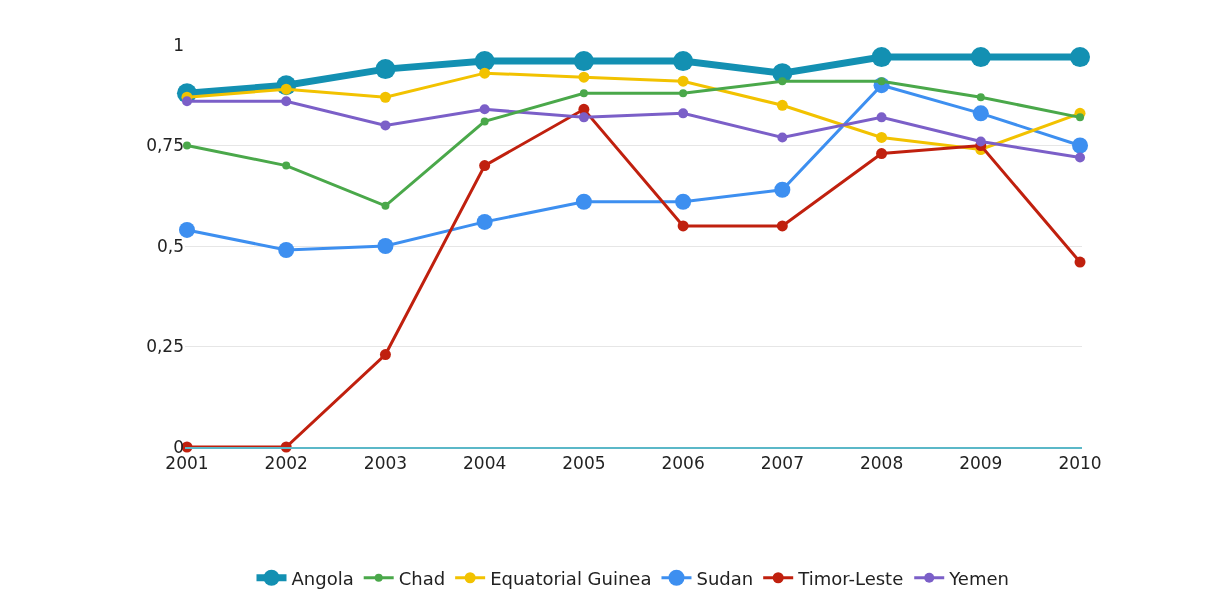 This screenshot has width=1232, height=608. What do you see at coordinates (571, 578) in the screenshot?
I see `legend-label: Equatorial Guinea` at bounding box center [571, 578].